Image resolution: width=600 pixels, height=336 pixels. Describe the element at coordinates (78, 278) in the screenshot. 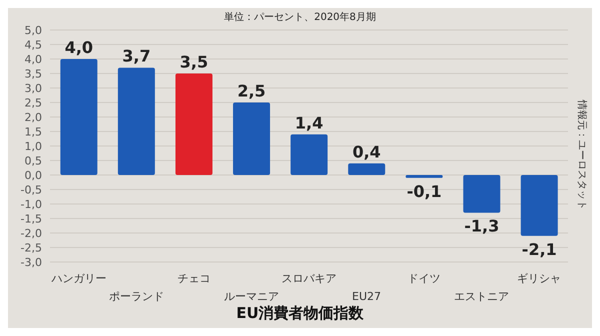

I see `x-tick-label: ハンガリー` at that location.